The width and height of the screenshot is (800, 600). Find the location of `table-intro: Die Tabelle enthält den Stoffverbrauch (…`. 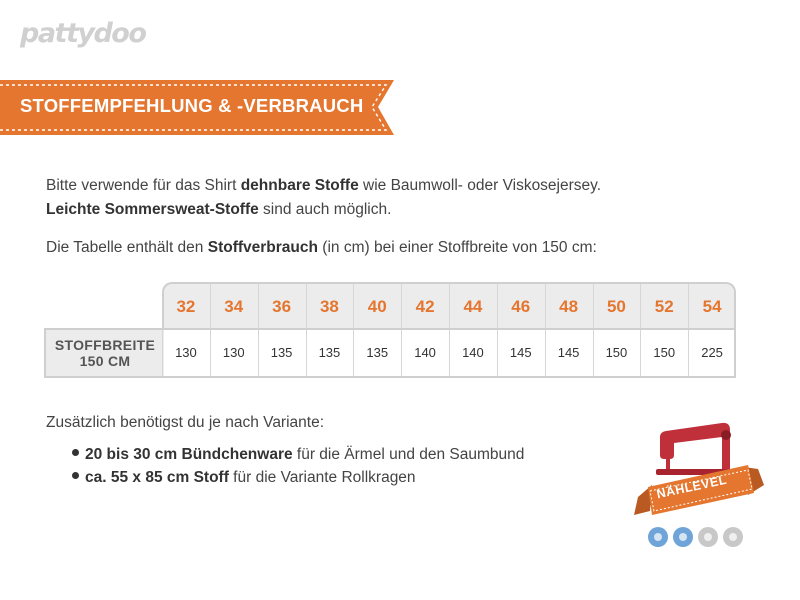

table-intro: Die Tabelle enthält den Stoffverbrauch (… is located at coordinates (321, 247).